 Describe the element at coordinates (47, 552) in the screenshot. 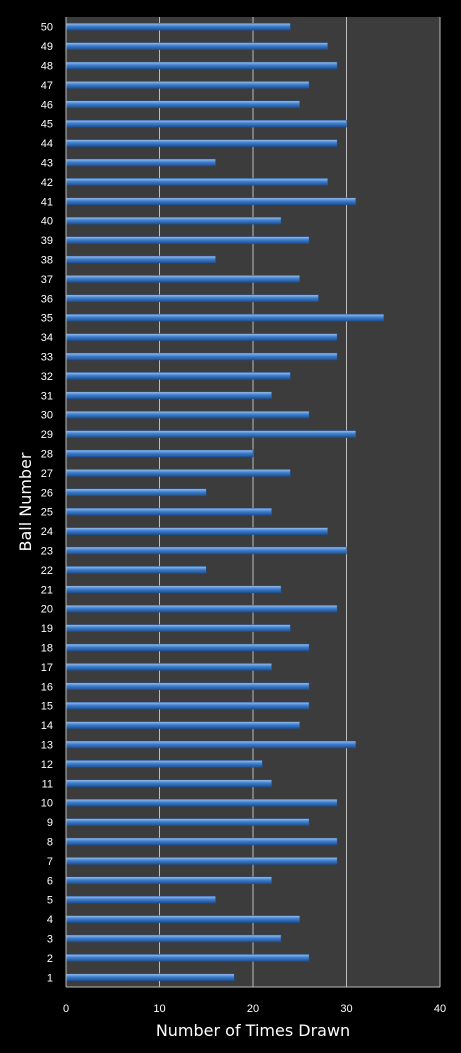

I see `y-tick-label: 23` at that location.